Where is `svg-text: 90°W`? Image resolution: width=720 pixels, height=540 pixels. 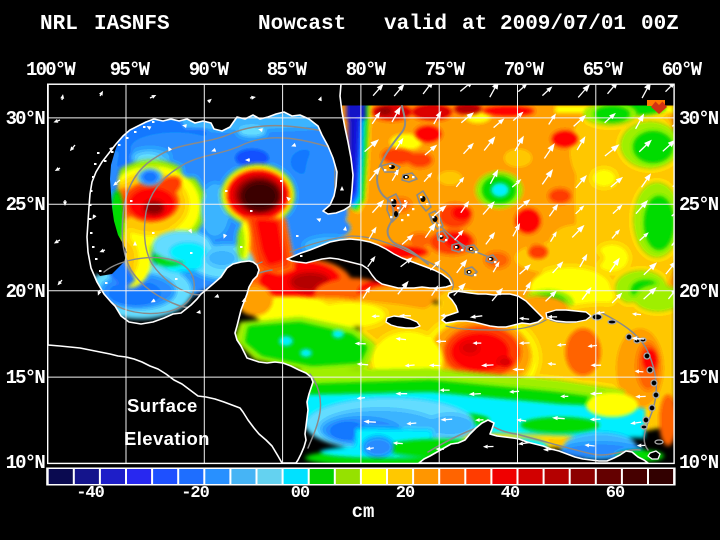
svg-text: 90°W is located at coordinates (209, 70).